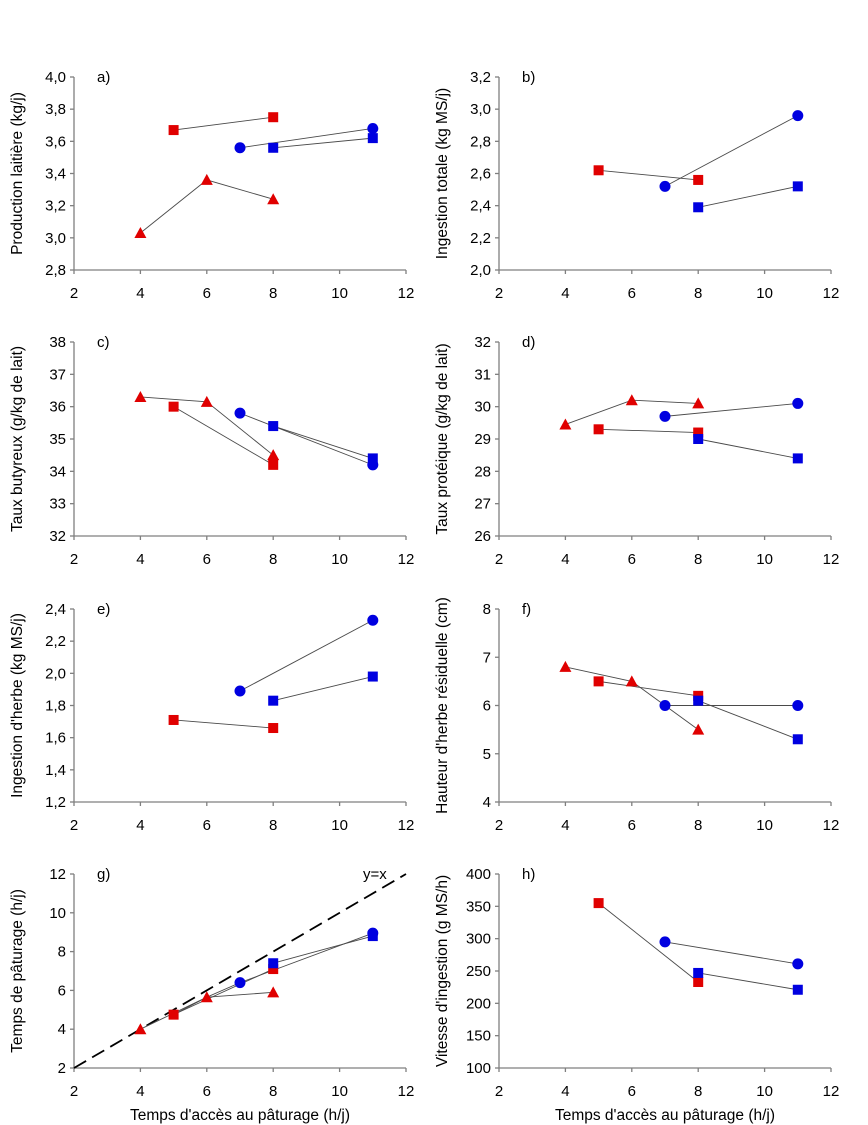  What do you see at coordinates (17, 705) in the screenshot?
I see `y-axis-title: Ingestion d'herbe (kg MS/j)` at bounding box center [17, 705].